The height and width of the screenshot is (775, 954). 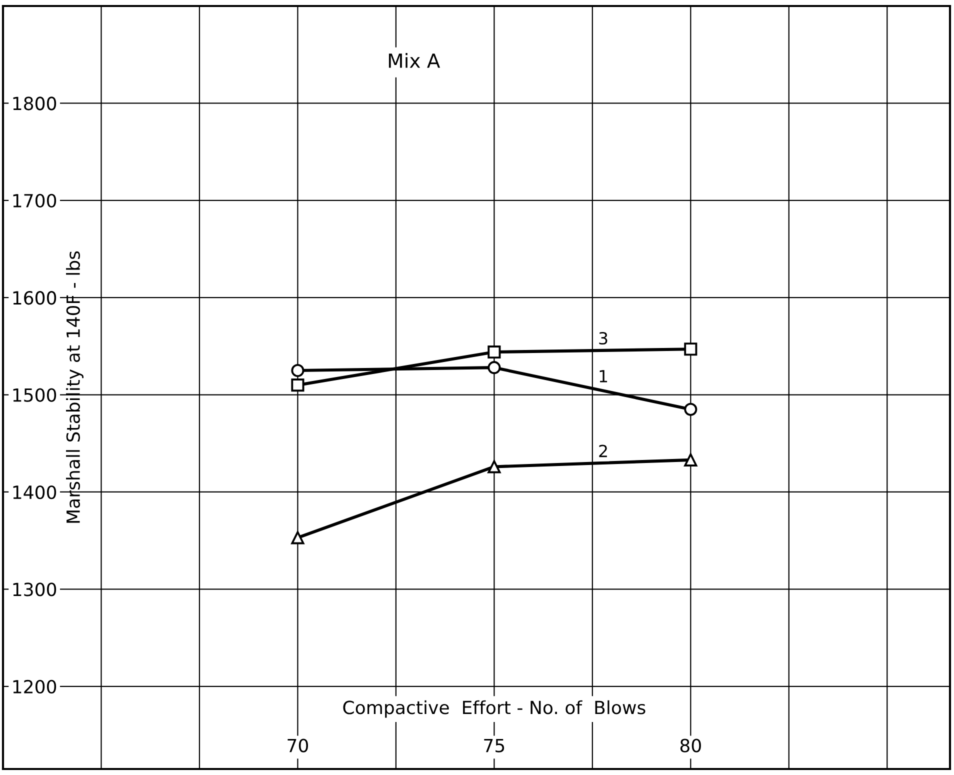 I want to click on x-axis-title: Compactive Effort - No. of Blows, so click(x=494, y=709).